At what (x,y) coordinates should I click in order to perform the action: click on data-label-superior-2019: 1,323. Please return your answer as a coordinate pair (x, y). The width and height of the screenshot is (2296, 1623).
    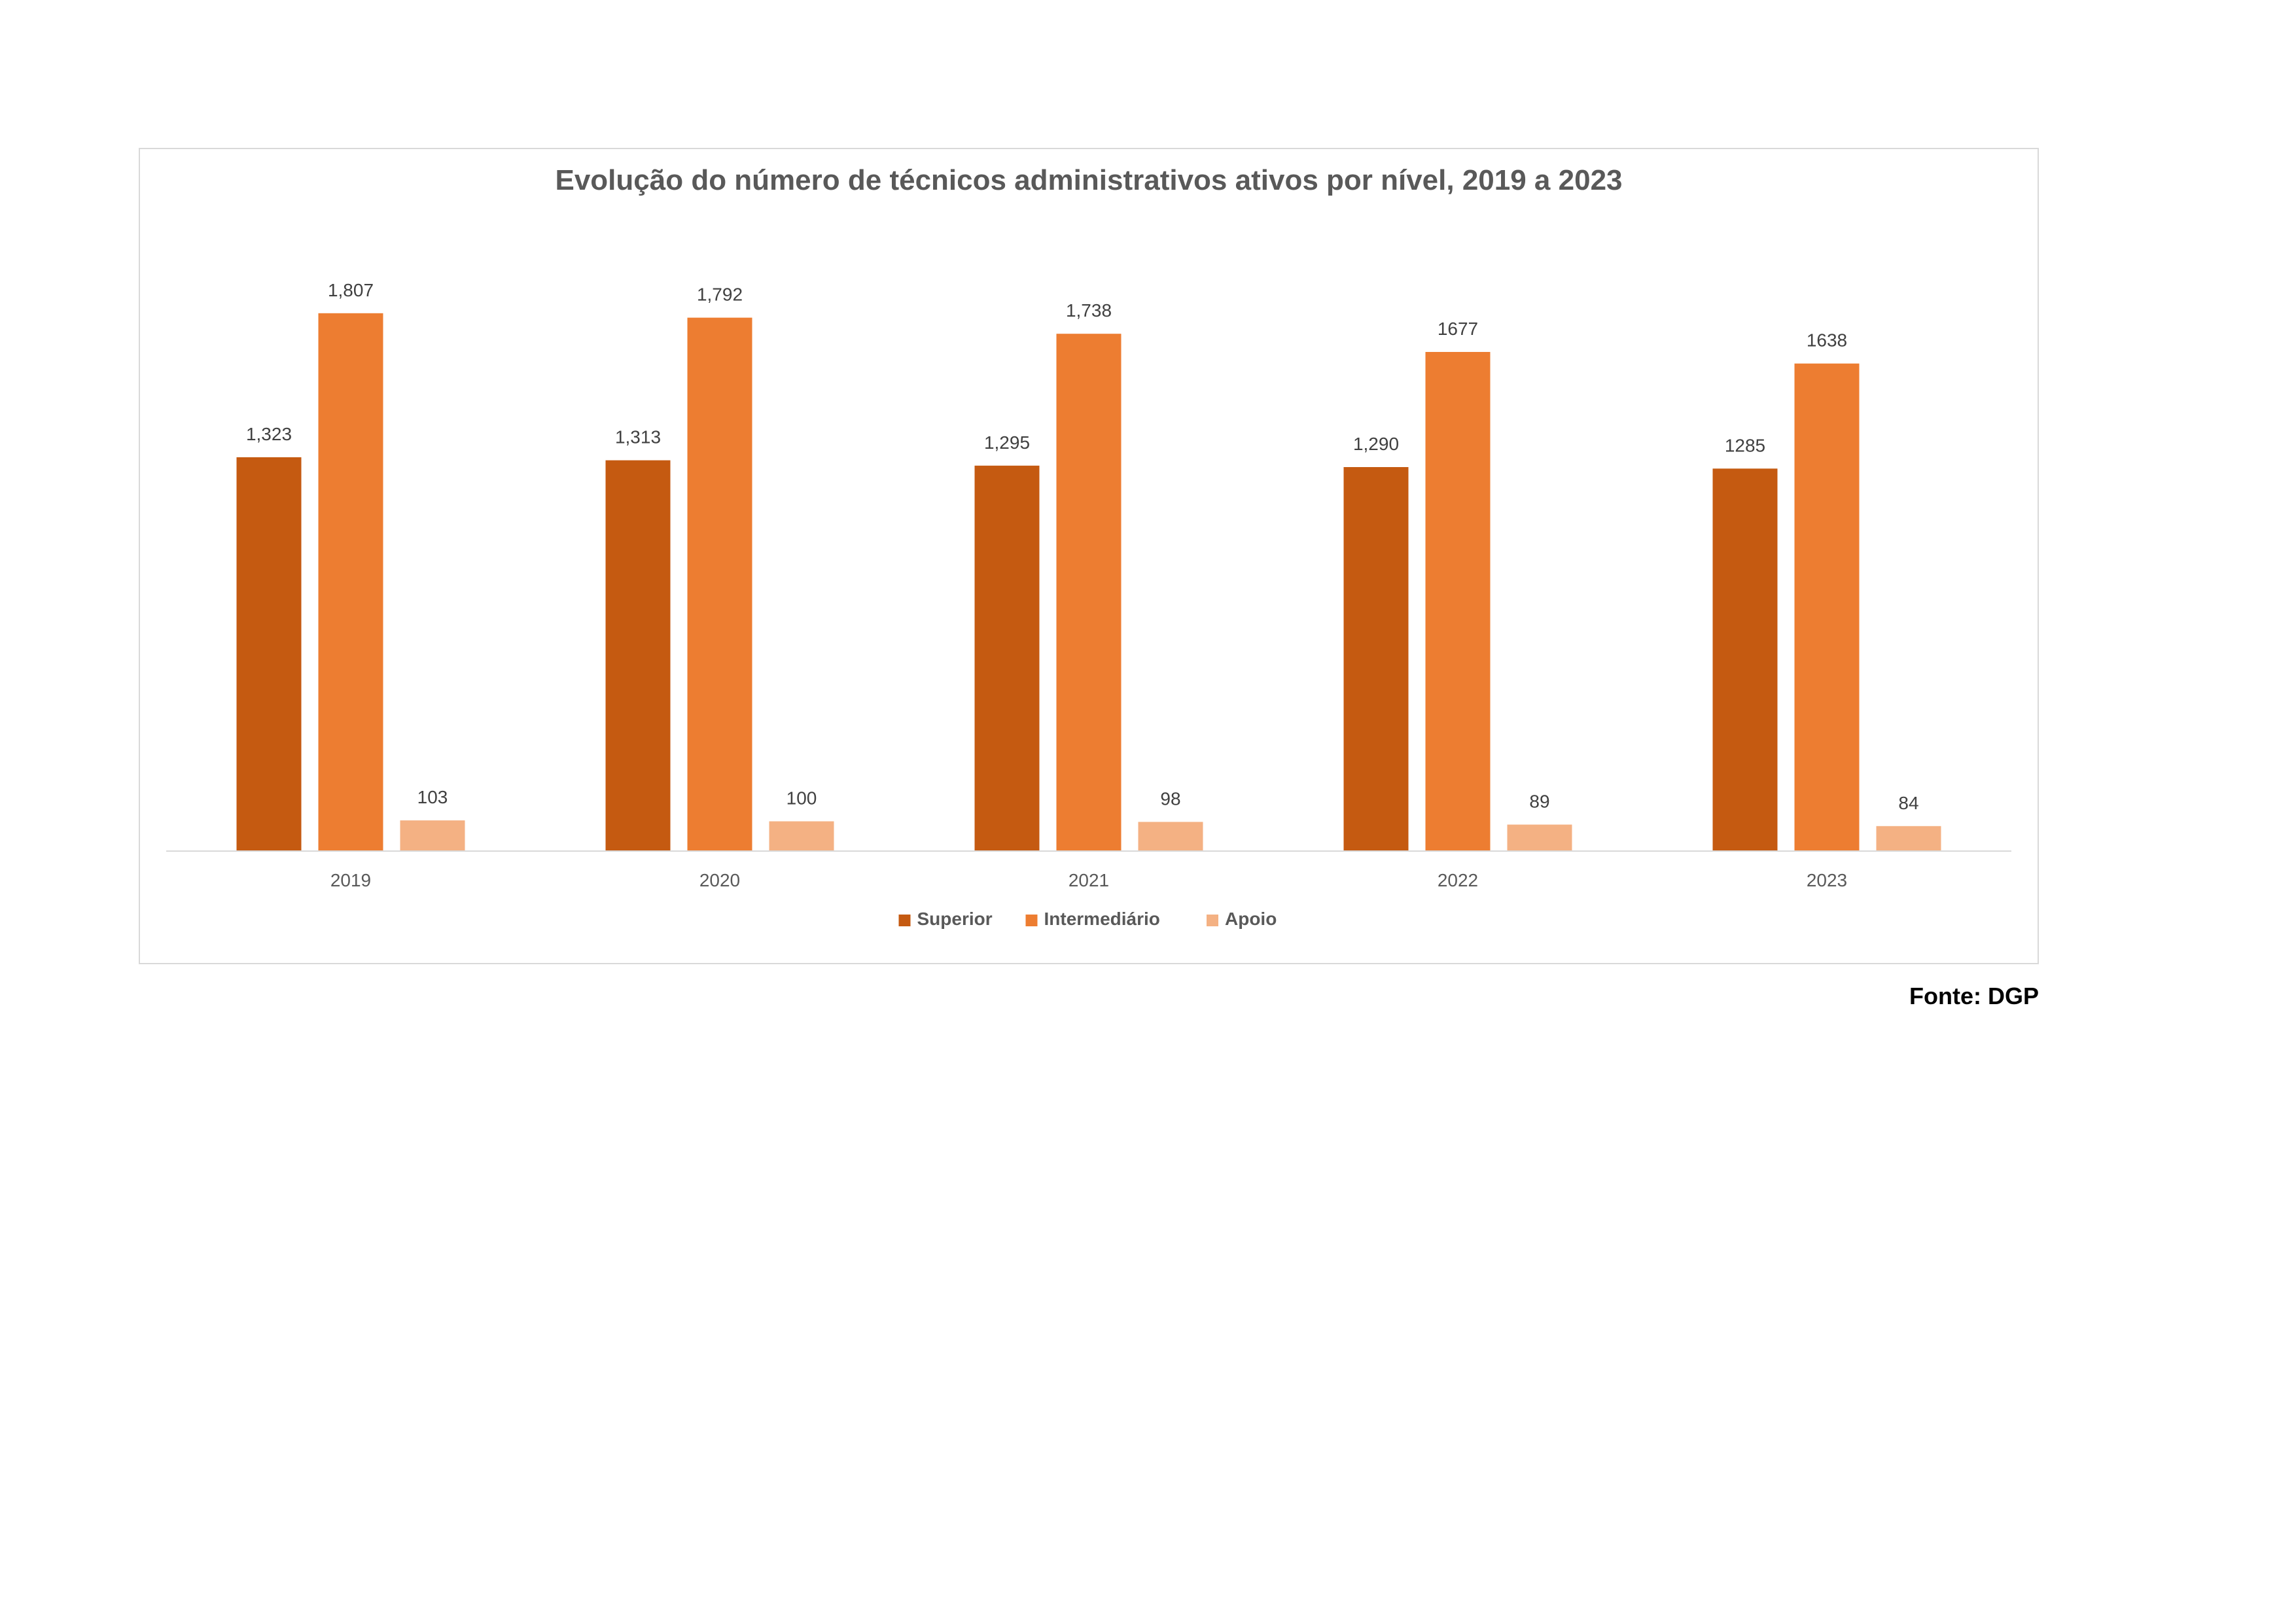
    Looking at the image, I should click on (269, 434).